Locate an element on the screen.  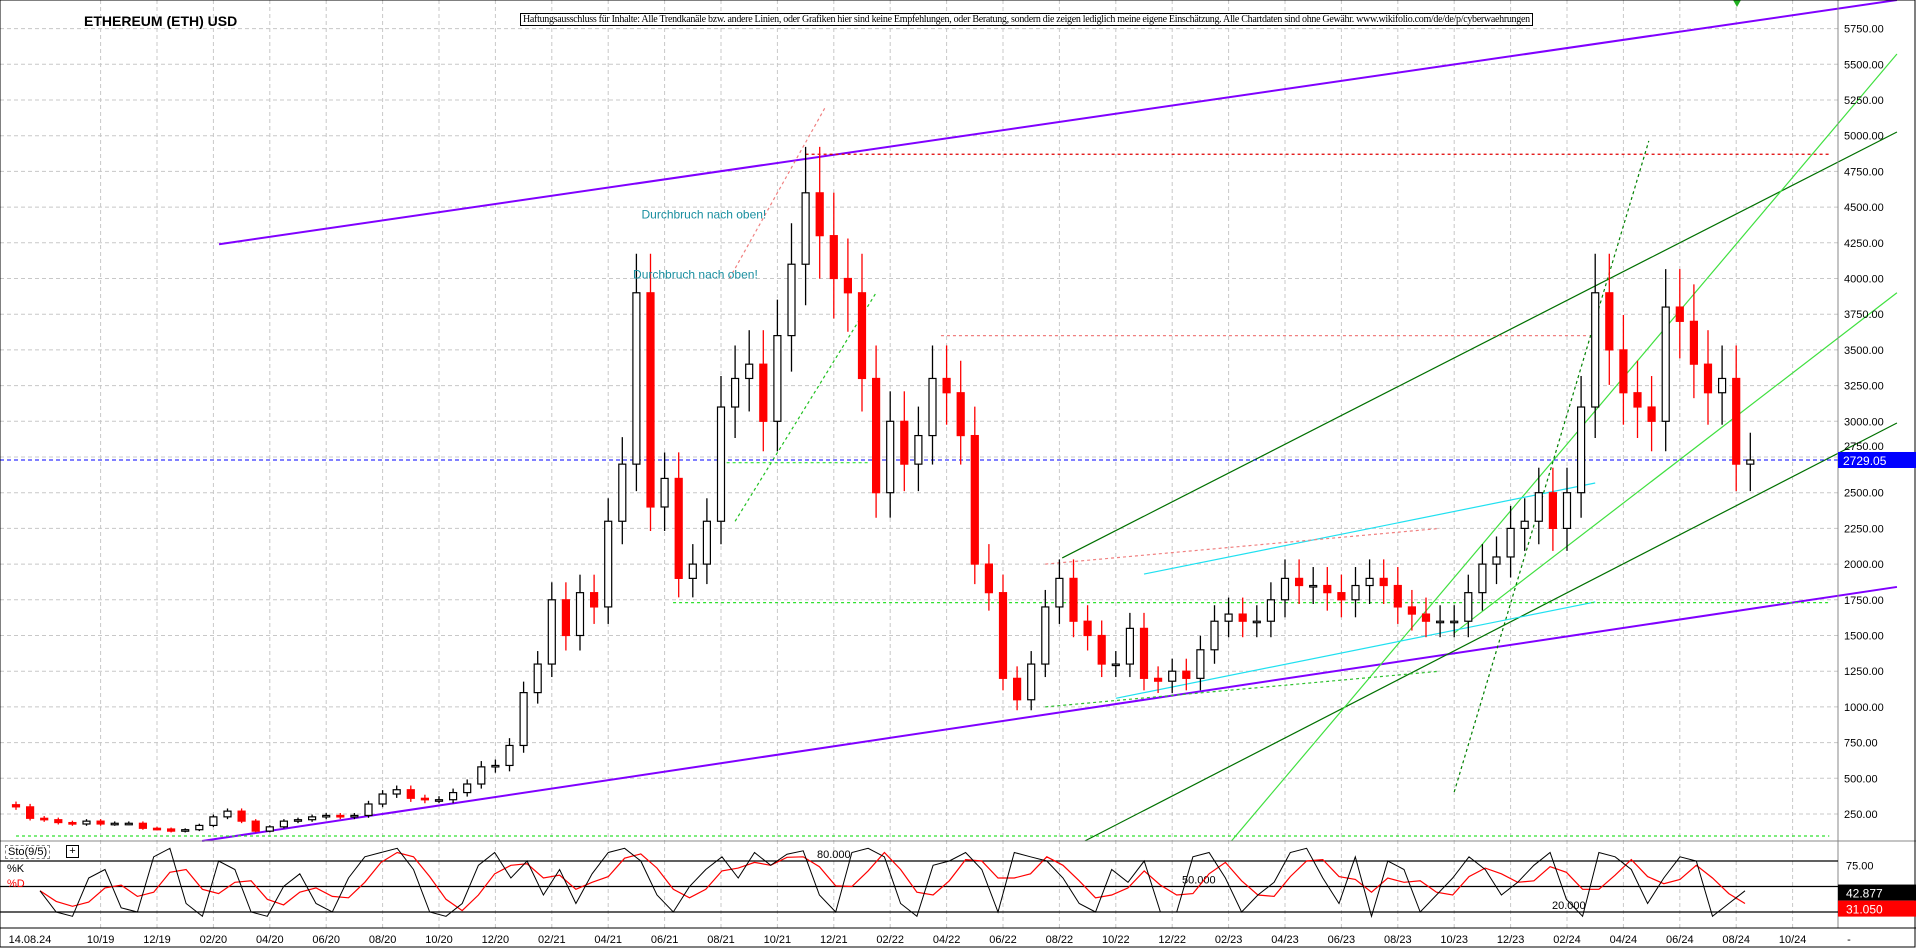
stoch-d-line is located at coordinates (892, 881).